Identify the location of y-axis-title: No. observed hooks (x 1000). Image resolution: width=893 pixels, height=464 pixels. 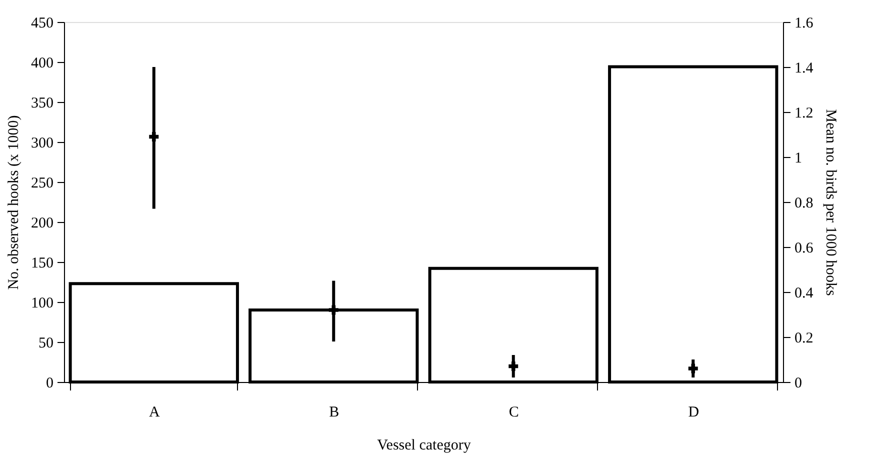
(14, 202).